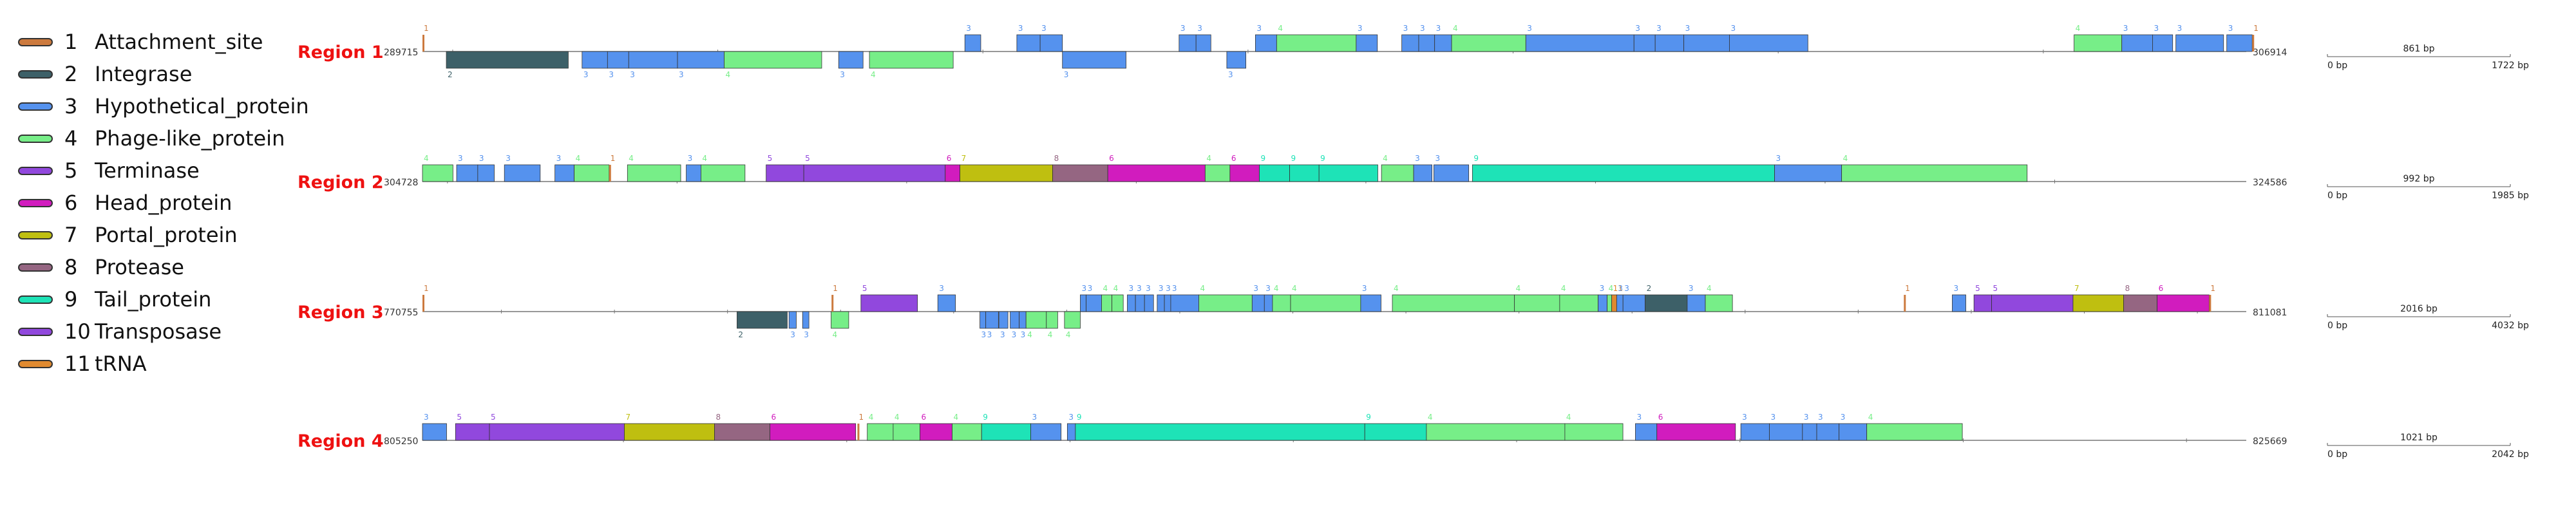 Image resolution: width=2576 pixels, height=515 pixels. I want to click on scale-length-label: 1021 bp, so click(2419, 438).